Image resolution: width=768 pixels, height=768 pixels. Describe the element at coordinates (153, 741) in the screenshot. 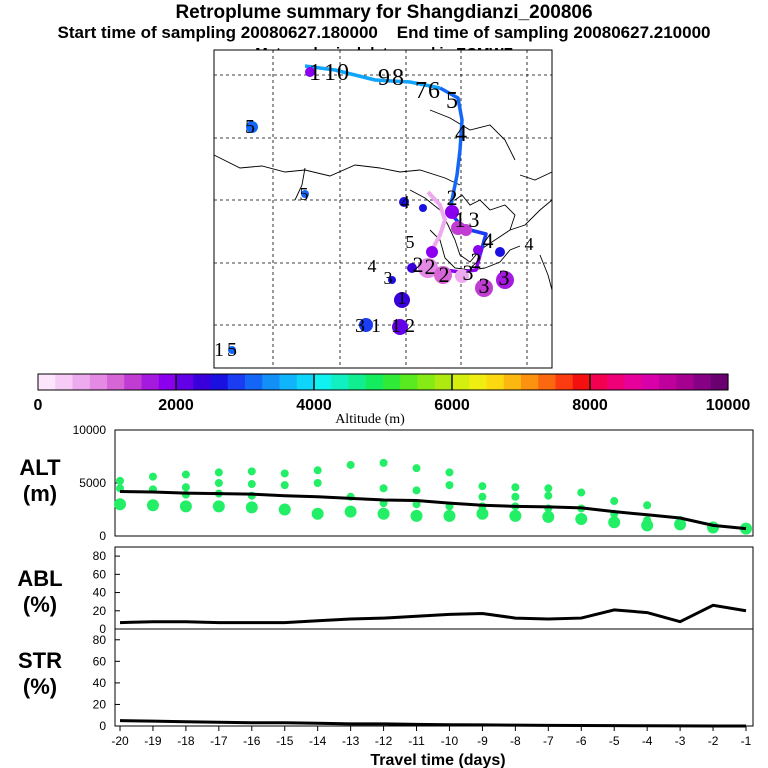

I see `x-tick-label: -19` at that location.